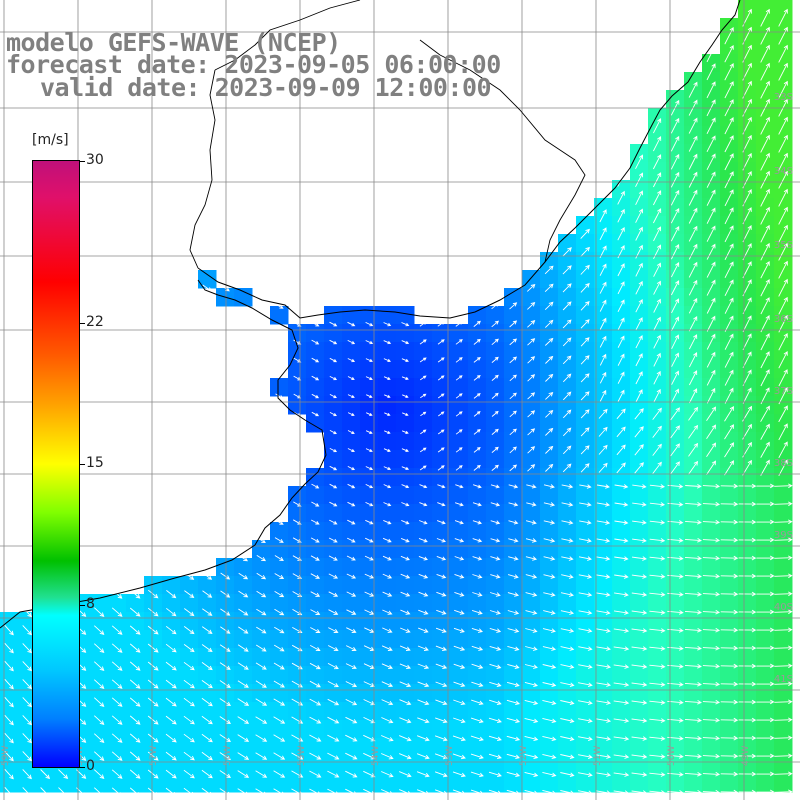 Image resolution: width=800 pixels, height=800 pixels. Describe the element at coordinates (450, 756) in the screenshot. I see `longitude-label: 53W` at that location.